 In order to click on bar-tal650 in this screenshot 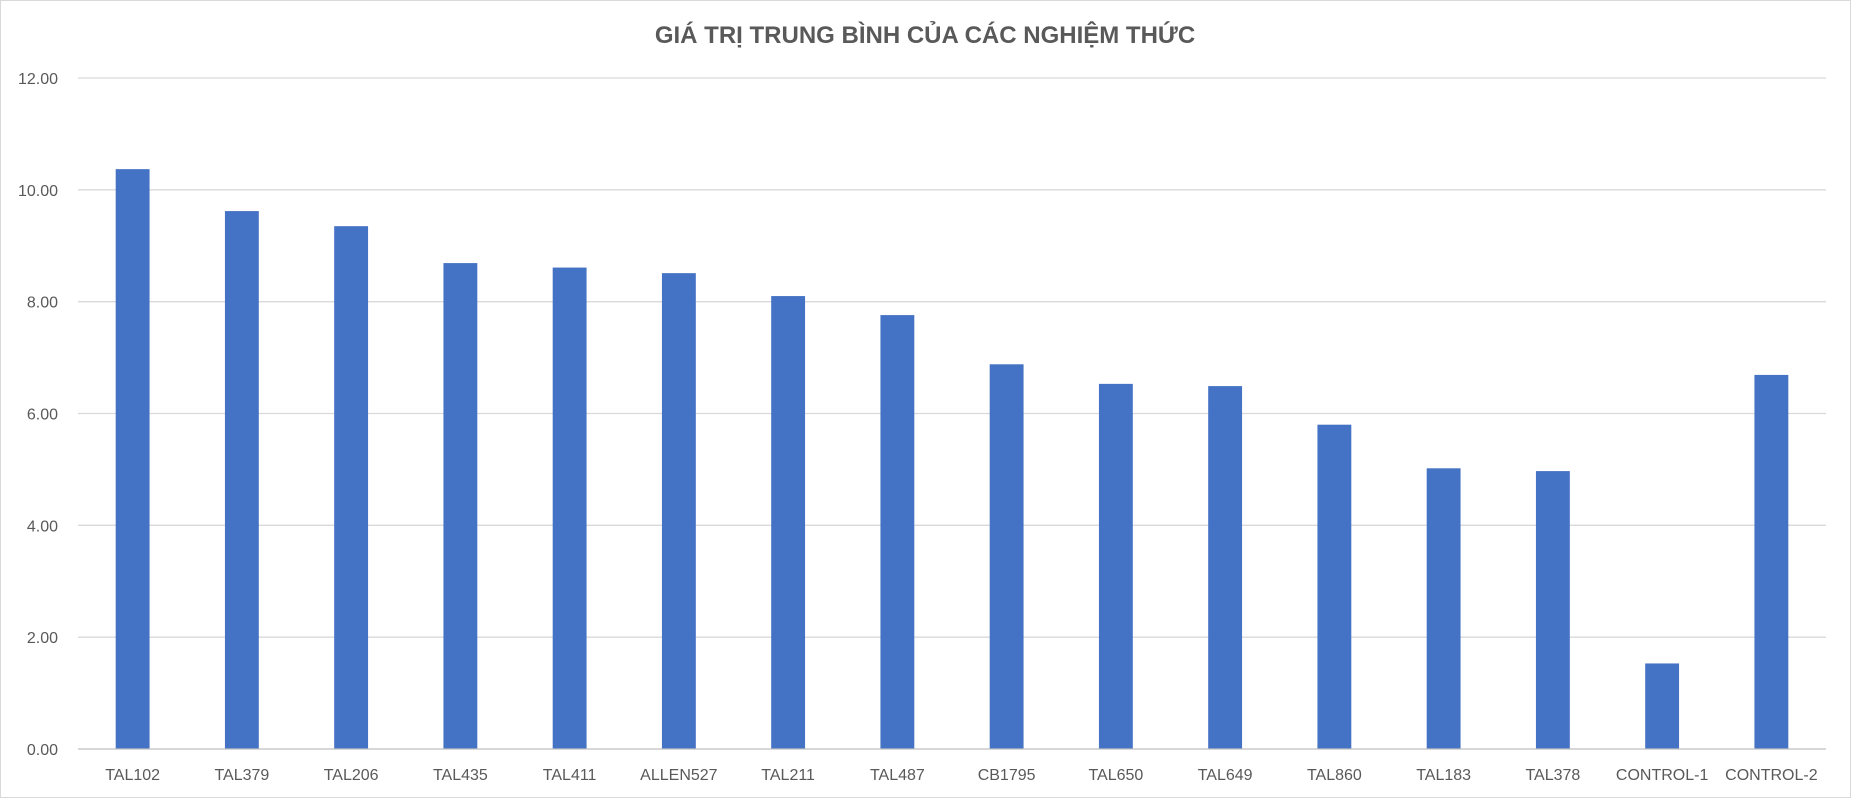, I will do `click(1115, 566)`.